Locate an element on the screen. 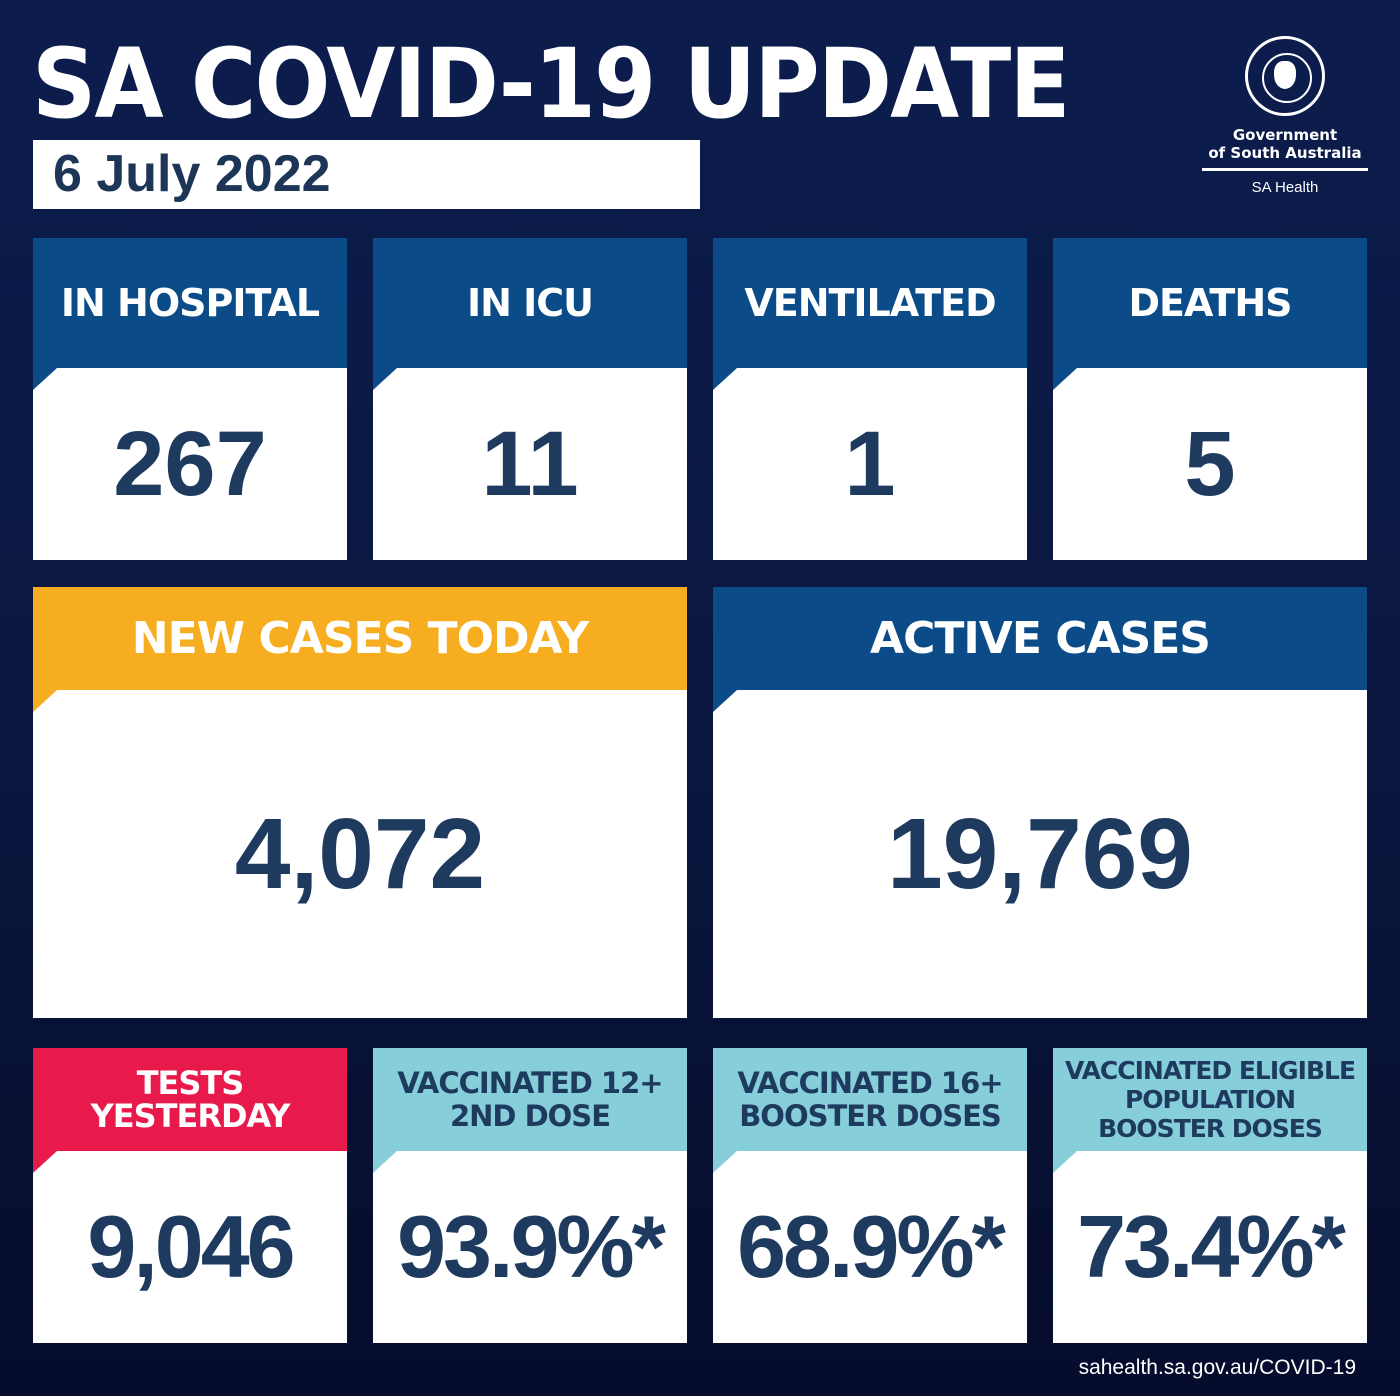  stat-value: 19,769 is located at coordinates (1040, 854).